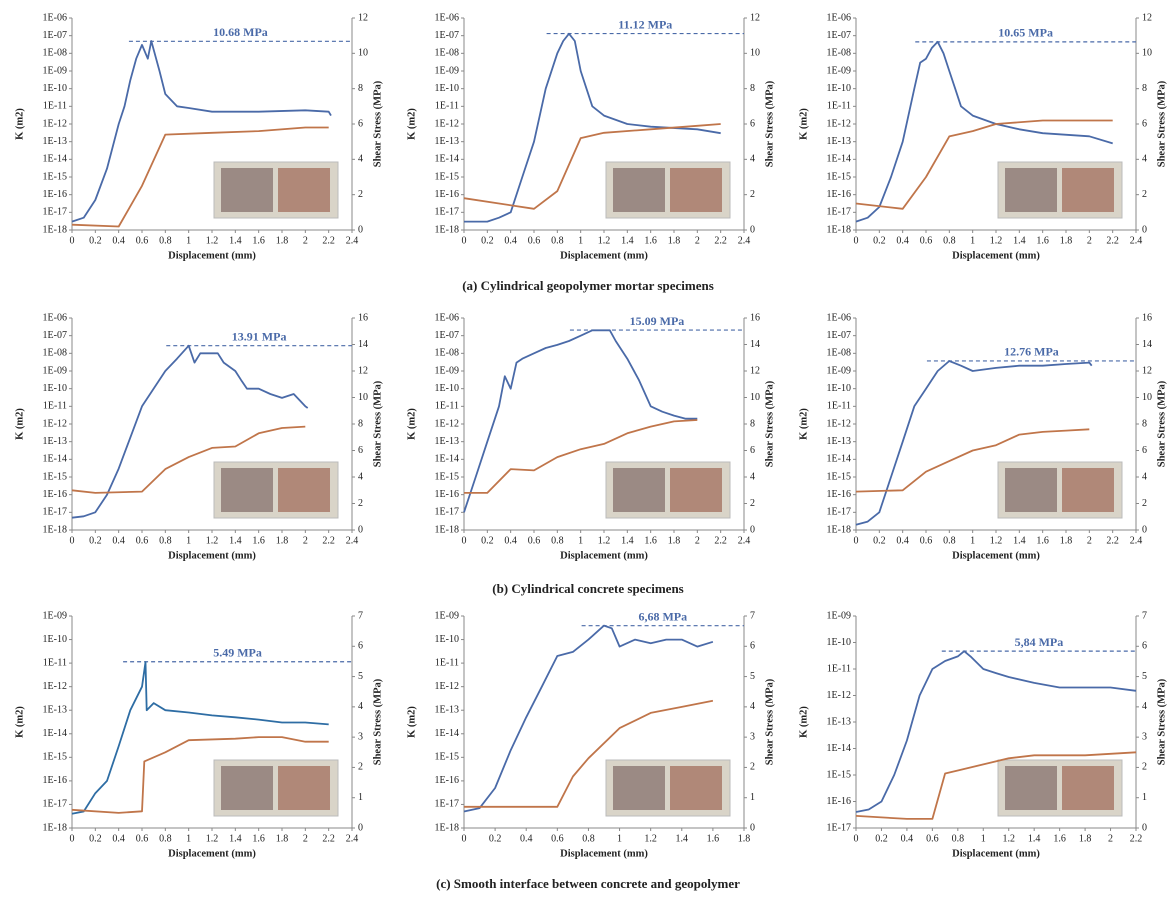  Describe the element at coordinates (755, 397) in the screenshot. I see `y2-tick-label: 10` at that location.